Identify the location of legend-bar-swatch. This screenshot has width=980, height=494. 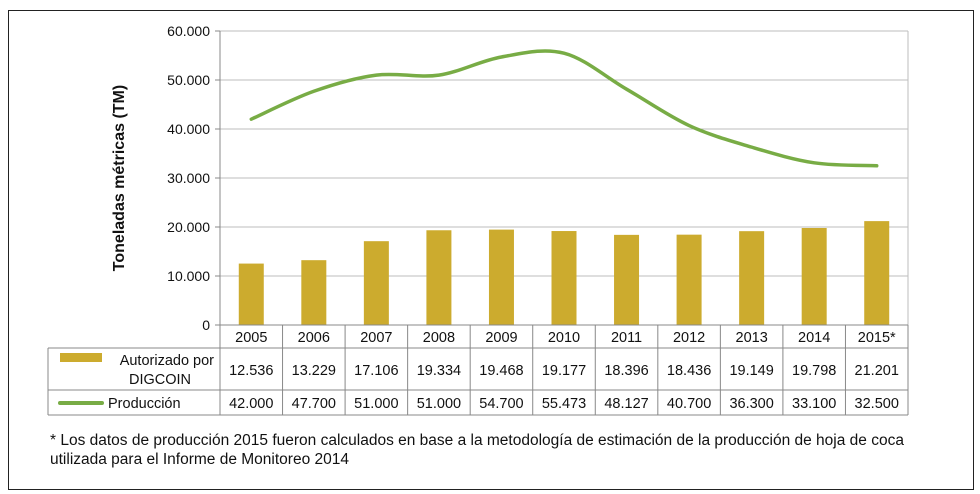
(81, 357).